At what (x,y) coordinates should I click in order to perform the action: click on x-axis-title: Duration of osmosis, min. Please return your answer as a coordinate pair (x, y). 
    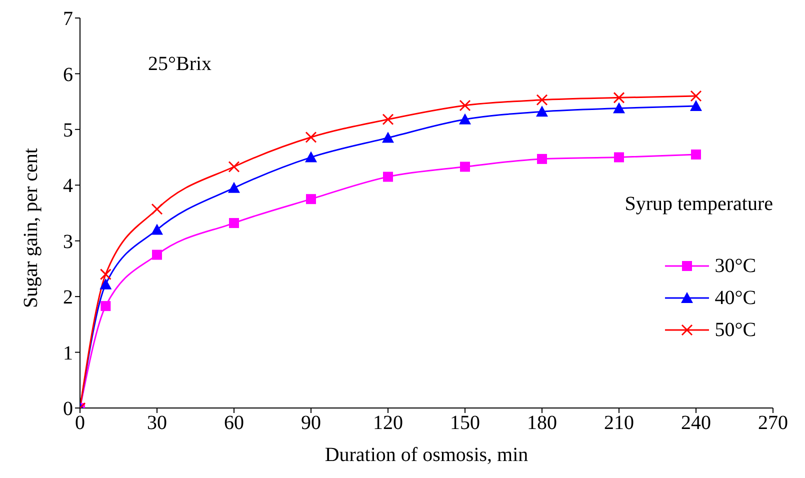
    Looking at the image, I should click on (426, 455).